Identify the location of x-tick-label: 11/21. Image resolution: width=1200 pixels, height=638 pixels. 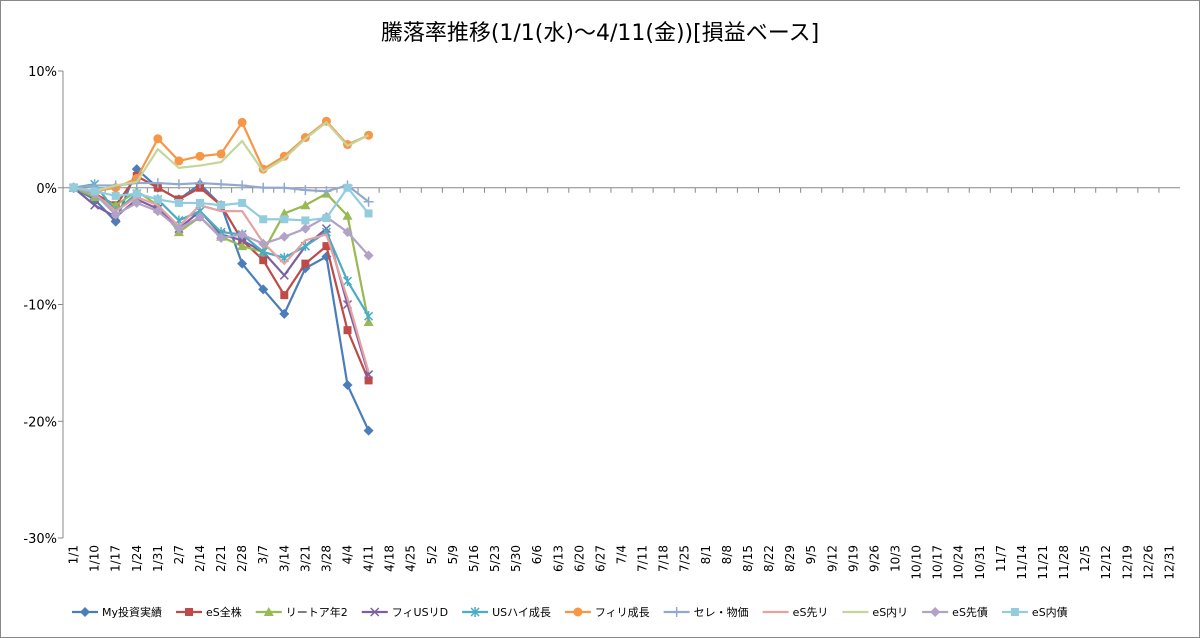
(1043, 562).